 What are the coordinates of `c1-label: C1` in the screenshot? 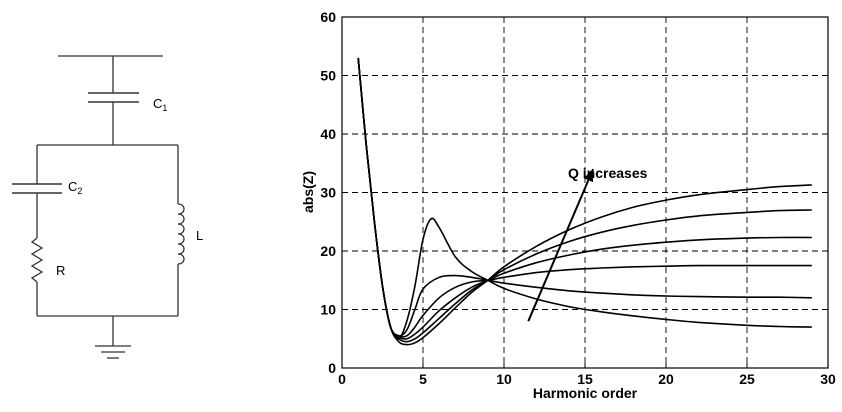 It's located at (160, 104).